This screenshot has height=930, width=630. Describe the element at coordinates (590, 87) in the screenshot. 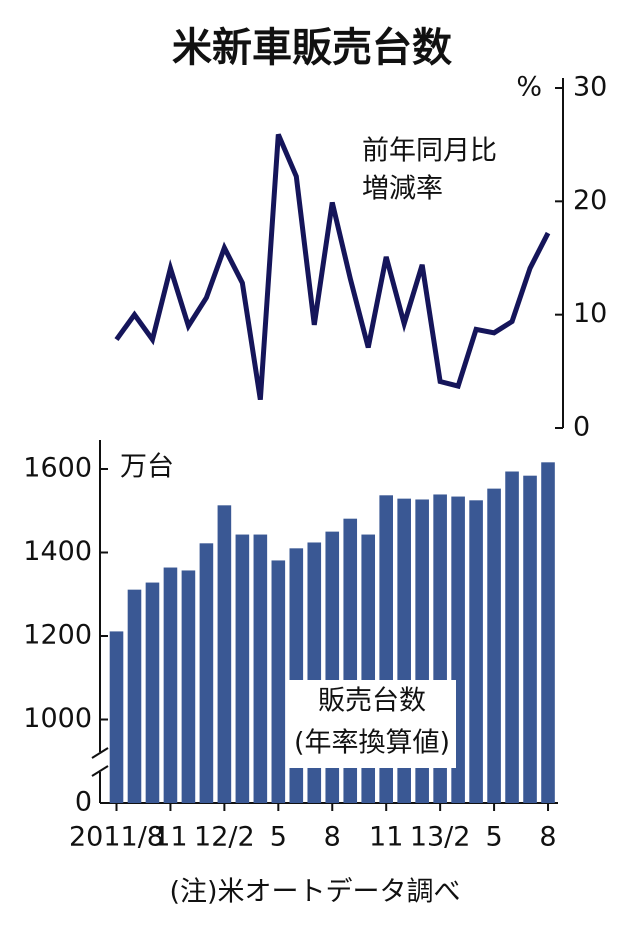

I see `y-tick-label: 30` at that location.